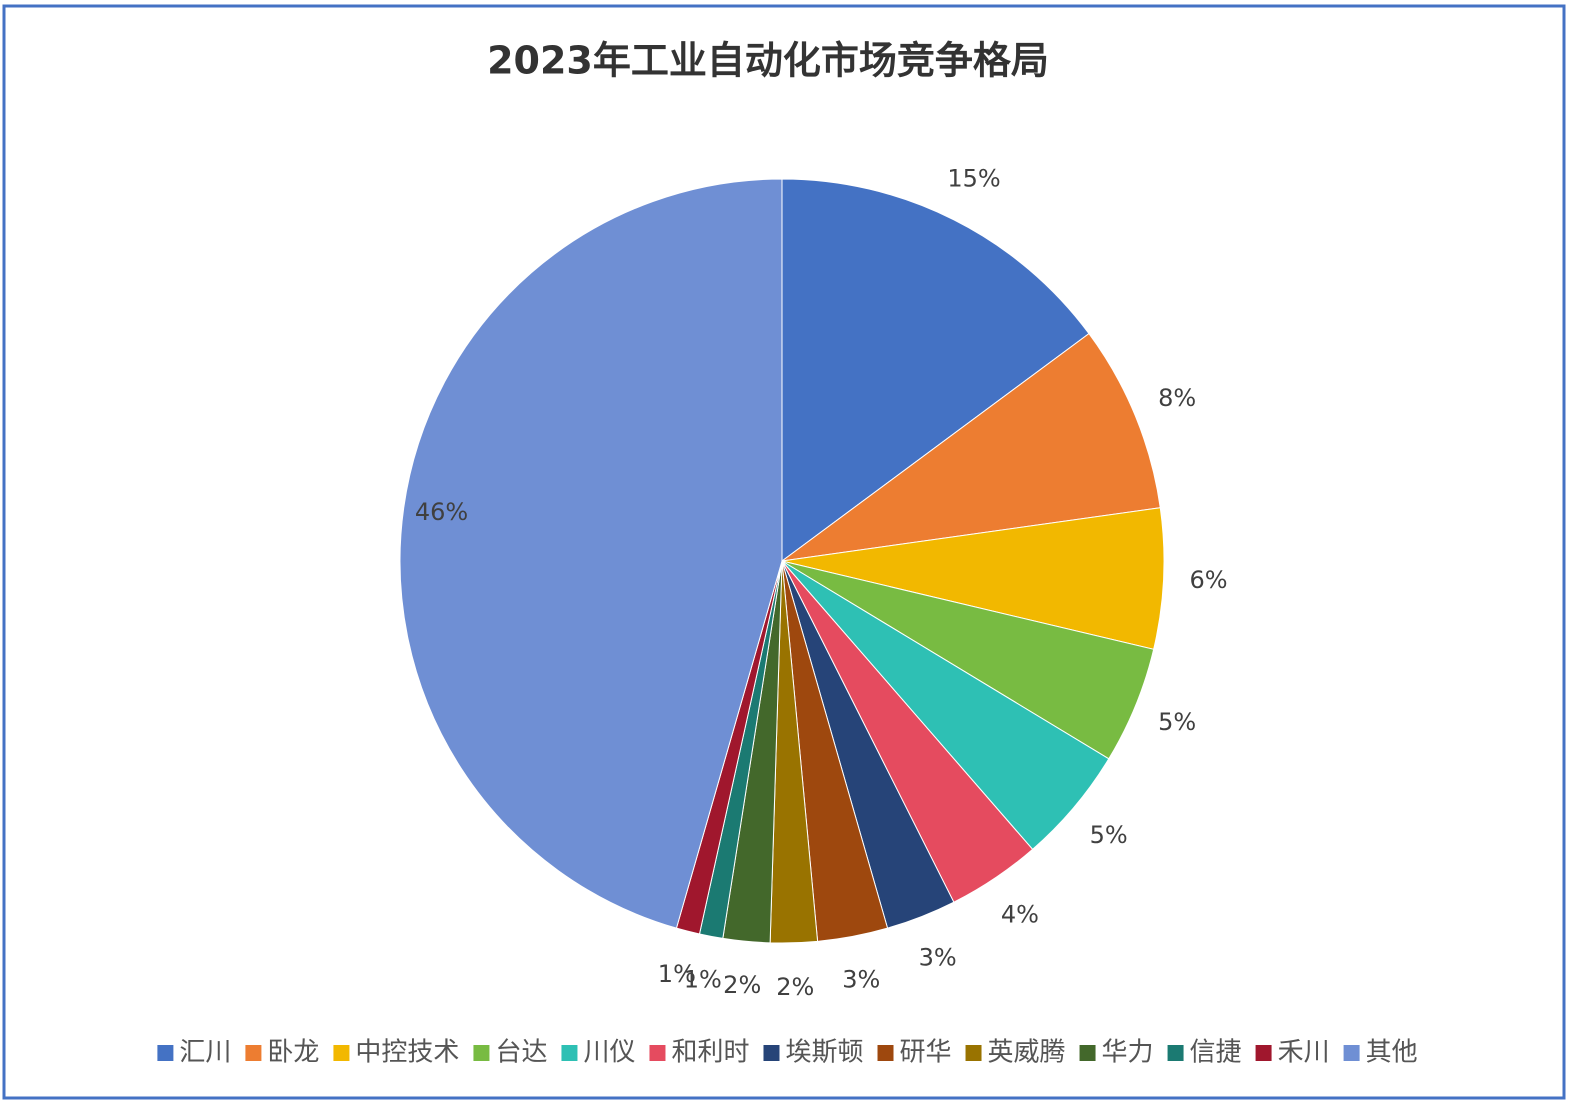 Image resolution: width=1575 pixels, height=1111 pixels. I want to click on legend-label: 台达, so click(521, 1053).